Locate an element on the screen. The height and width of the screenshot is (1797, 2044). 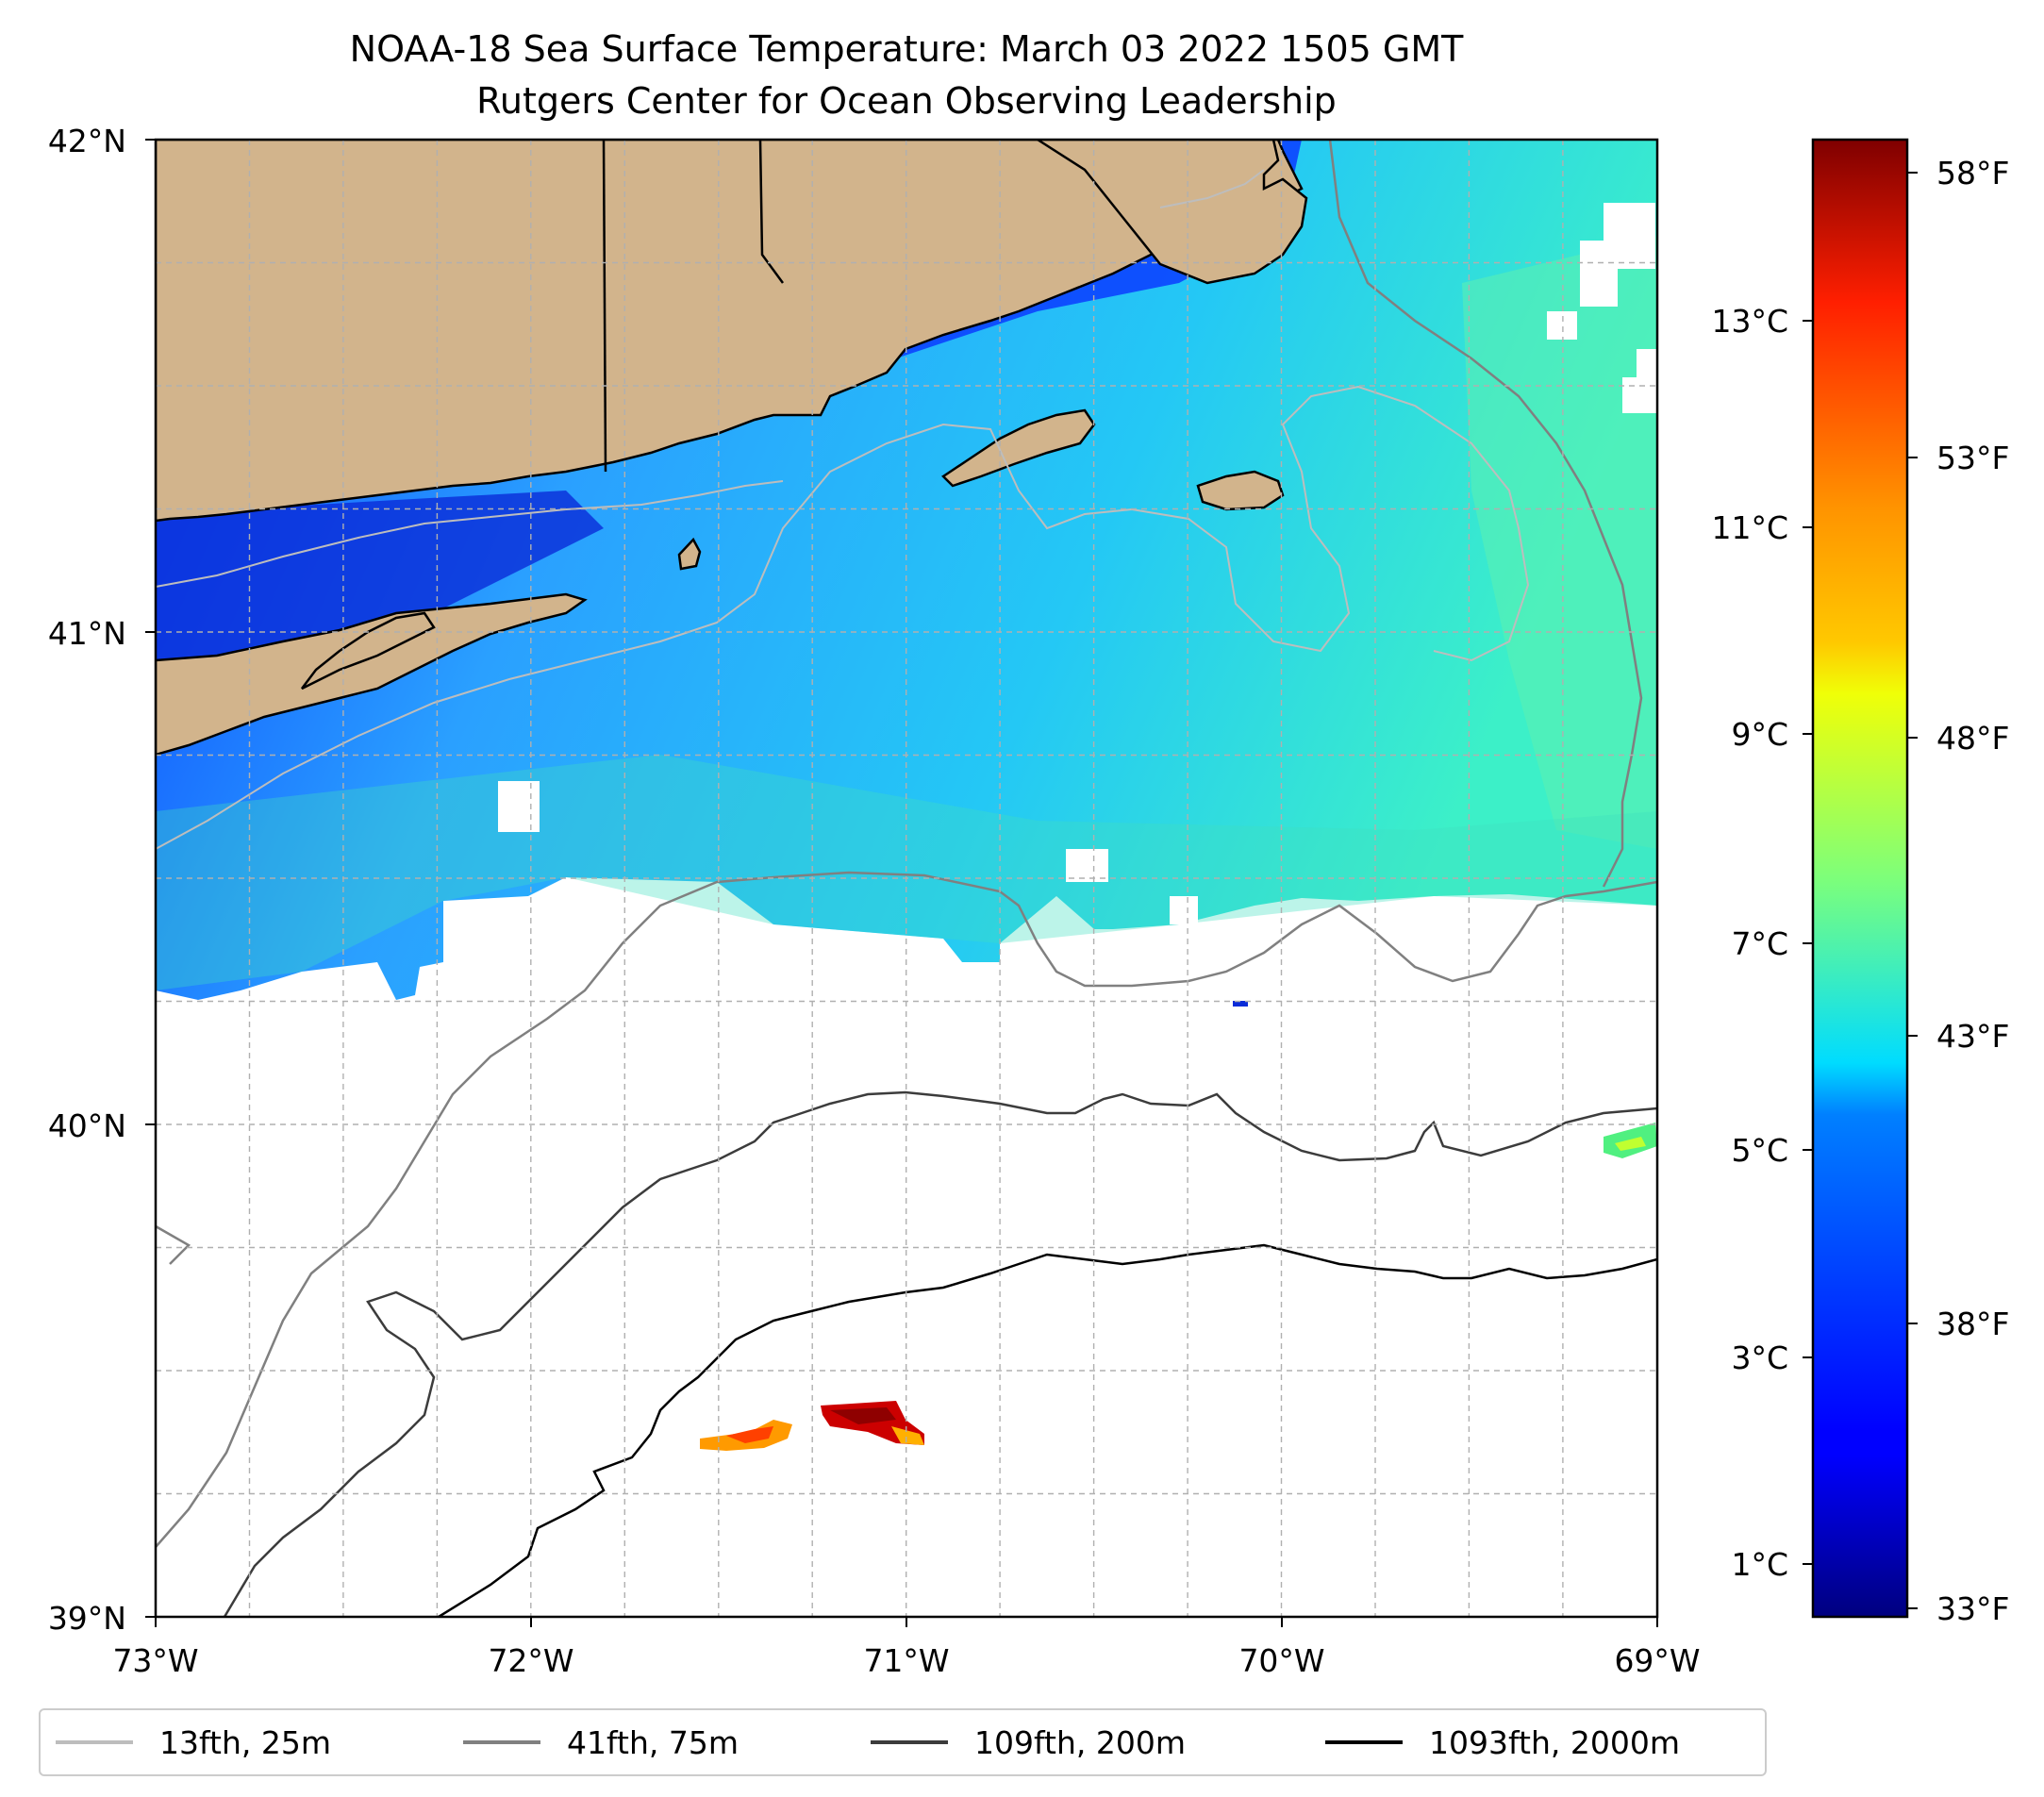
land-long-island is located at coordinates (372, 674).